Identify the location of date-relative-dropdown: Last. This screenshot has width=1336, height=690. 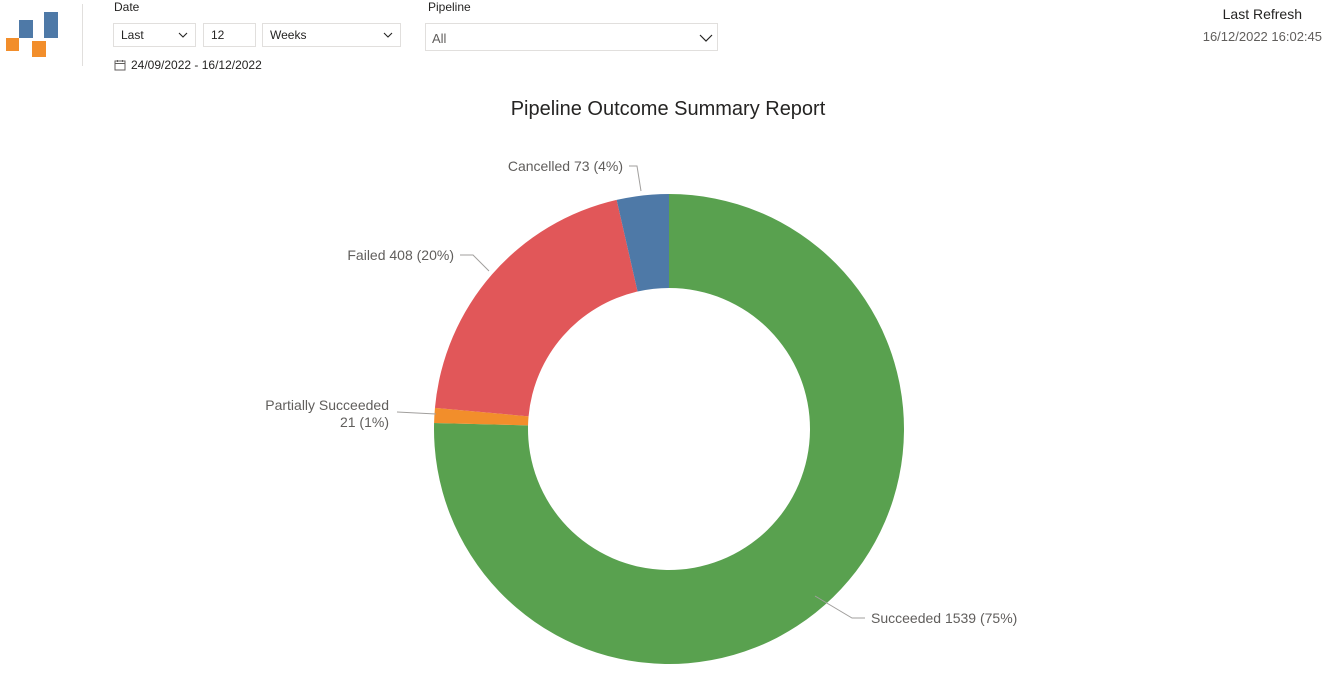
(154, 35).